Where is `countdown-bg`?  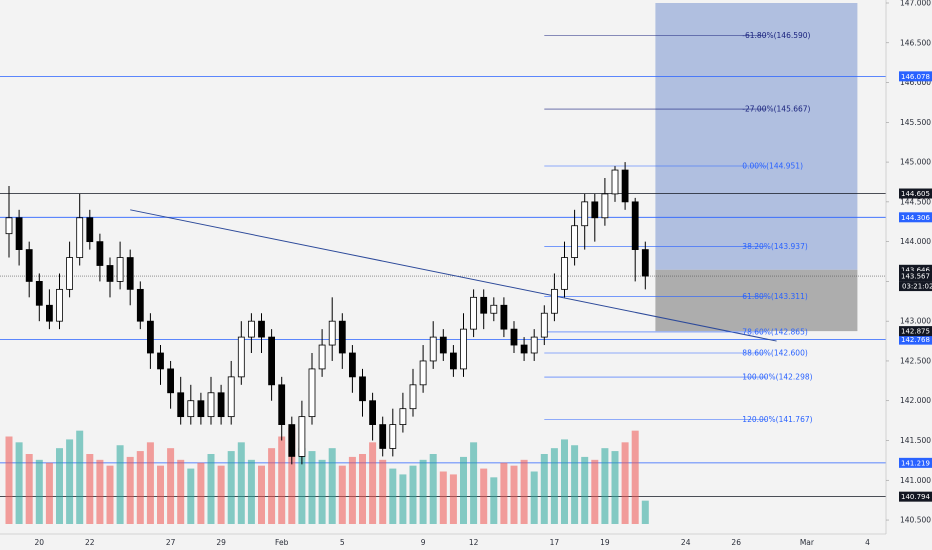
countdown-bg is located at coordinates (915, 286).